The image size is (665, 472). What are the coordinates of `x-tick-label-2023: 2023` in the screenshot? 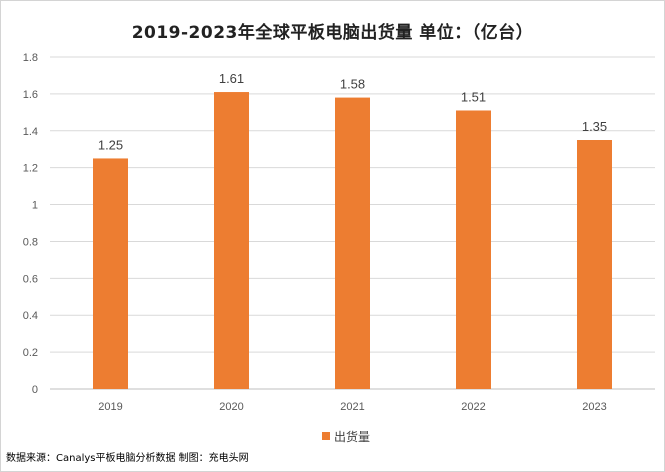 It's located at (594, 407).